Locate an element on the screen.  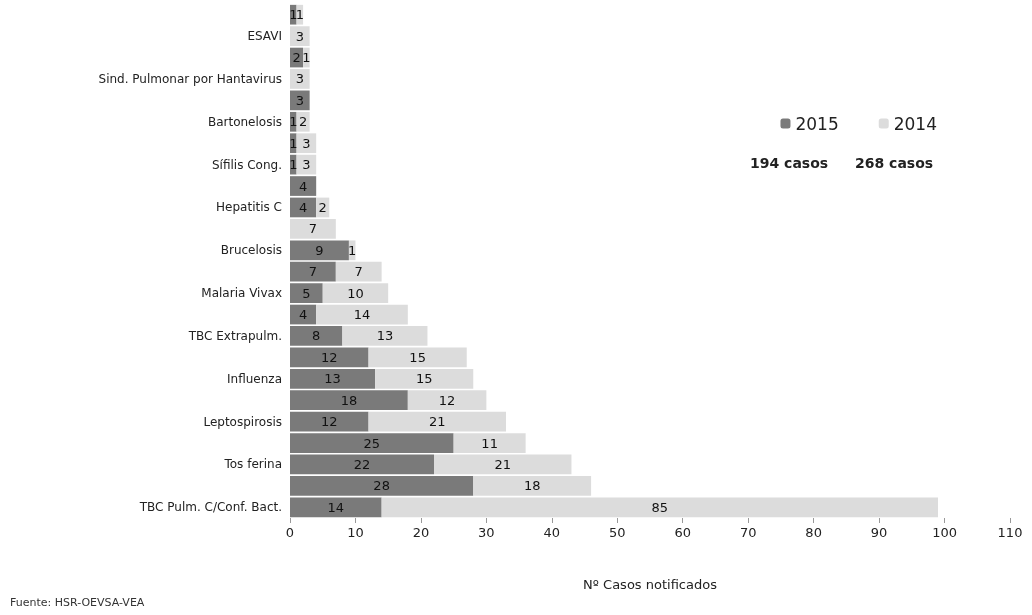
y-tick-label: TBC Extrapulm. is located at coordinates (234, 335).